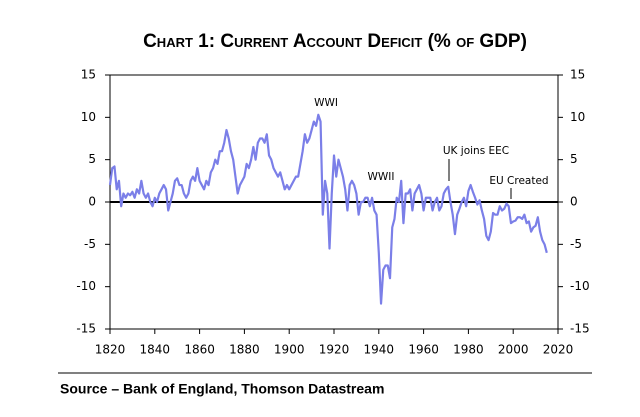  Describe the element at coordinates (513, 350) in the screenshot. I see `x-tick-label: 2000` at that location.